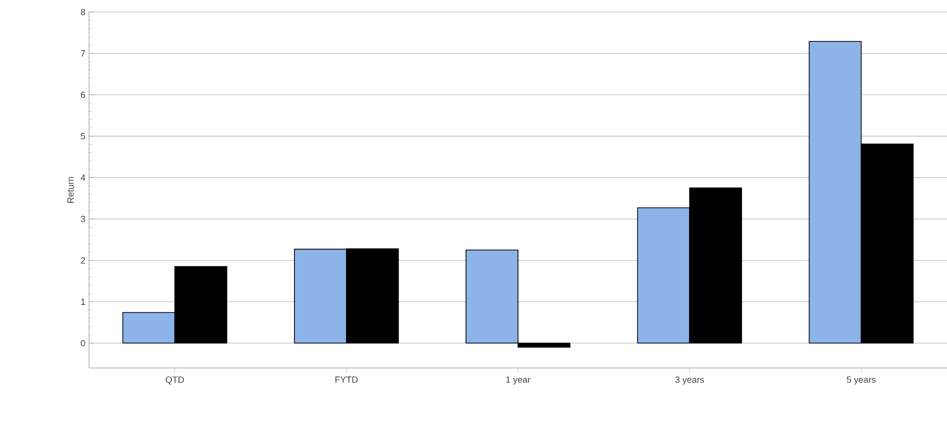 This screenshot has width=947, height=446. Describe the element at coordinates (689, 380) in the screenshot. I see `x-tick-label: 3 years` at that location.